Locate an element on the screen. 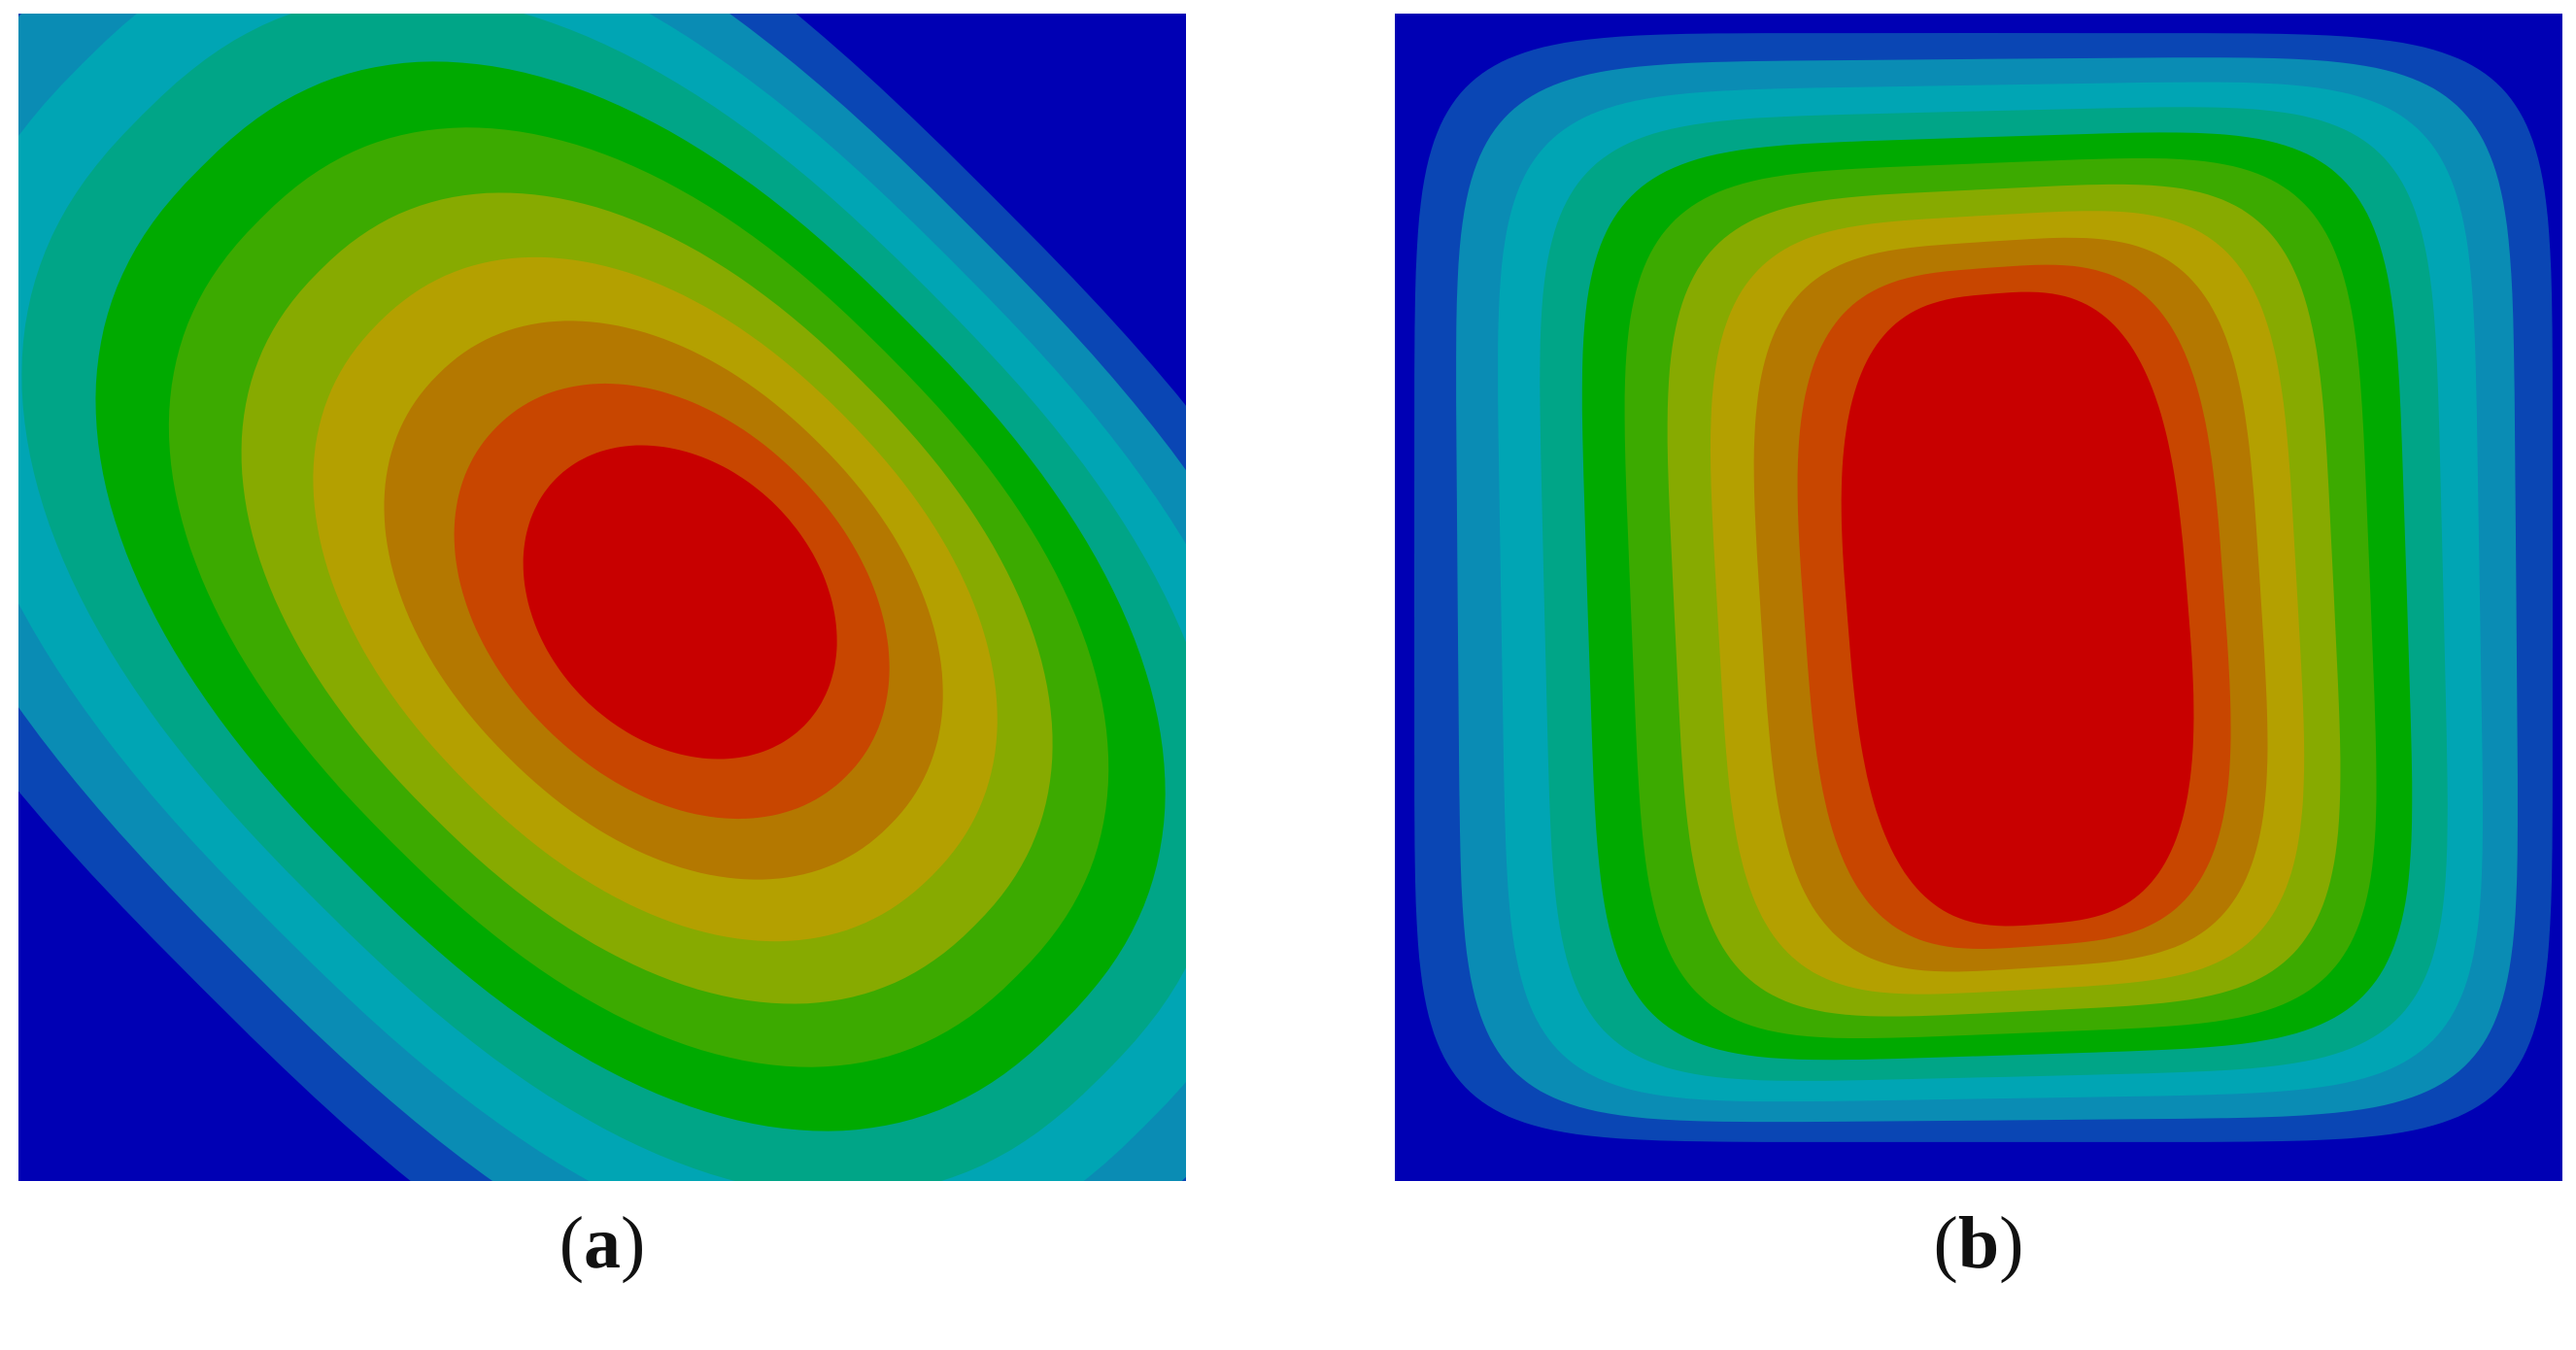 Image resolution: width=2576 pixels, height=1350 pixels. caption-a: (a) is located at coordinates (602, 1243).